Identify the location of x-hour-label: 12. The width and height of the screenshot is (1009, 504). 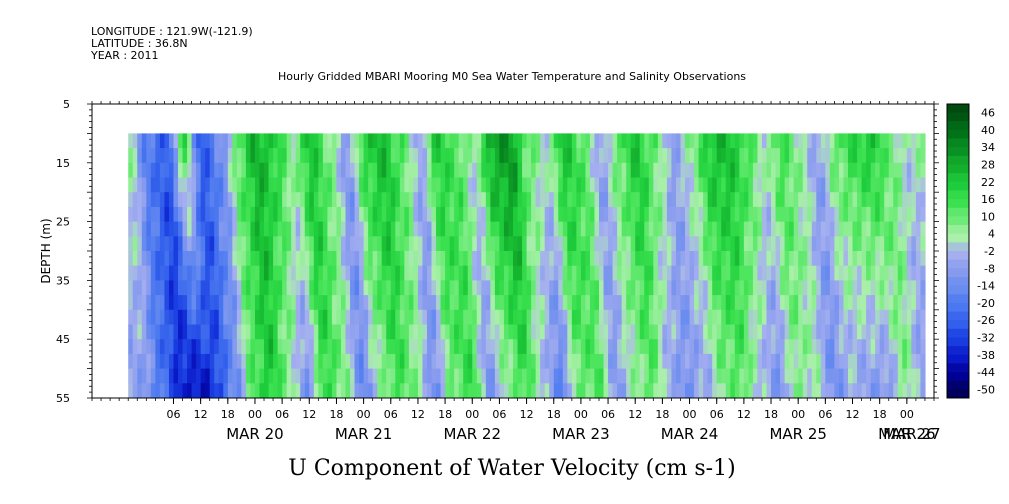
(744, 414).